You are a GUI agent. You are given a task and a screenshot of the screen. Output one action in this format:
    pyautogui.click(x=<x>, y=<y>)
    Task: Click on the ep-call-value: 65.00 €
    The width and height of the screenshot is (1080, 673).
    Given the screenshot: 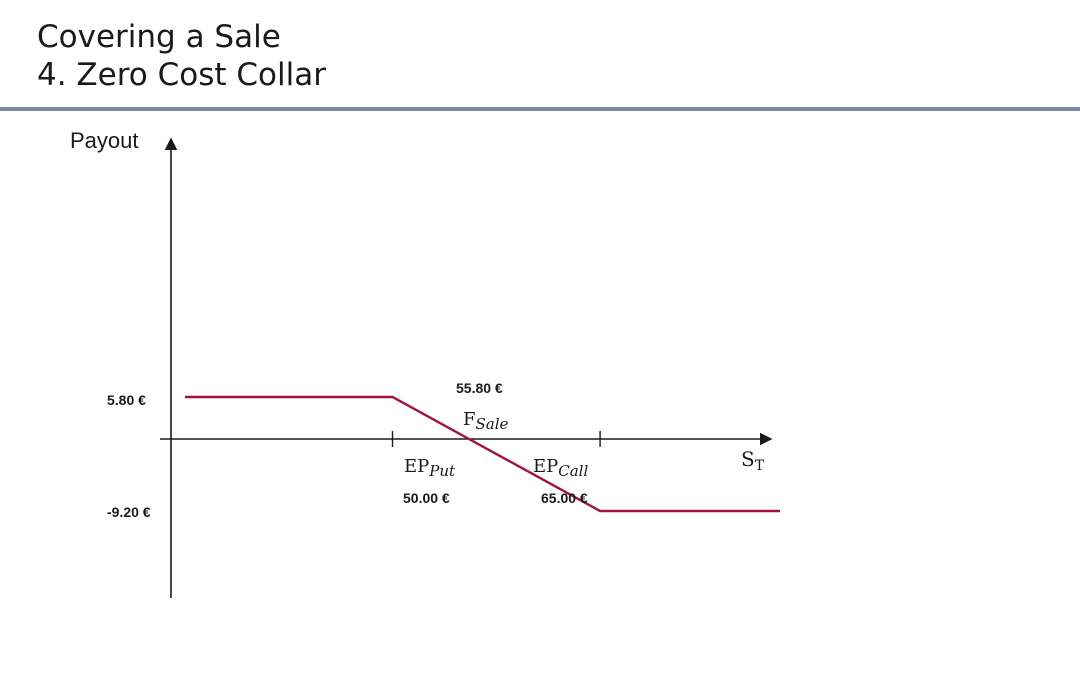 What is the action you would take?
    pyautogui.click(x=564, y=498)
    